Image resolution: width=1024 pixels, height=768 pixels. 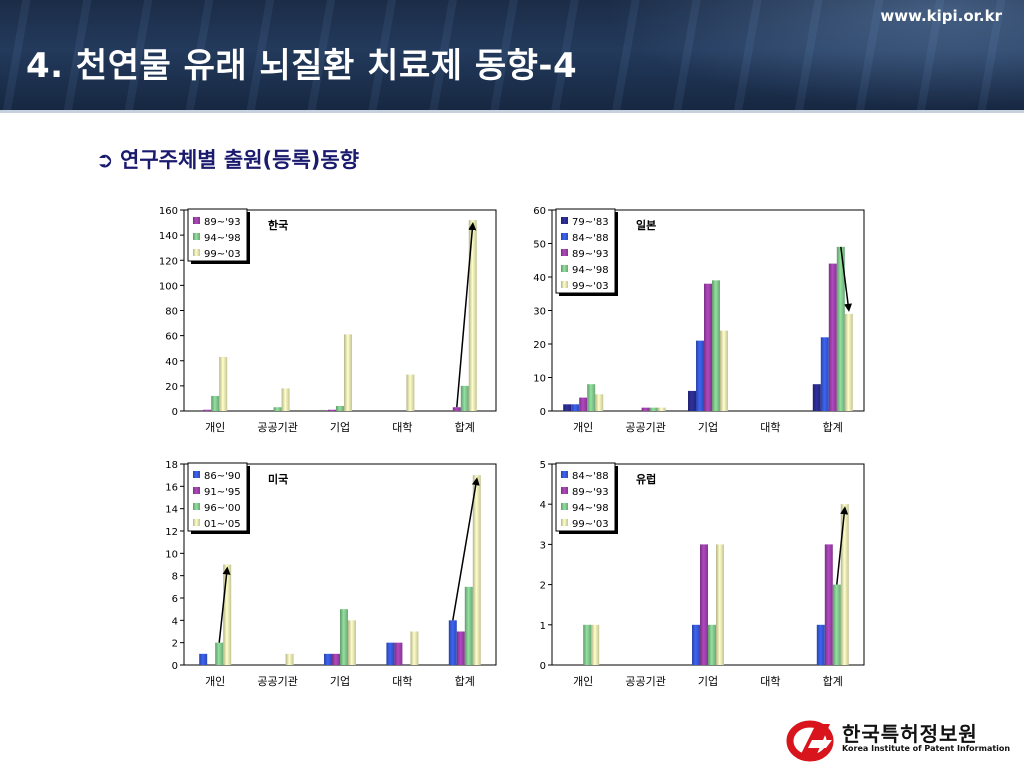 I want to click on y-tick-label: 100, so click(x=168, y=286).